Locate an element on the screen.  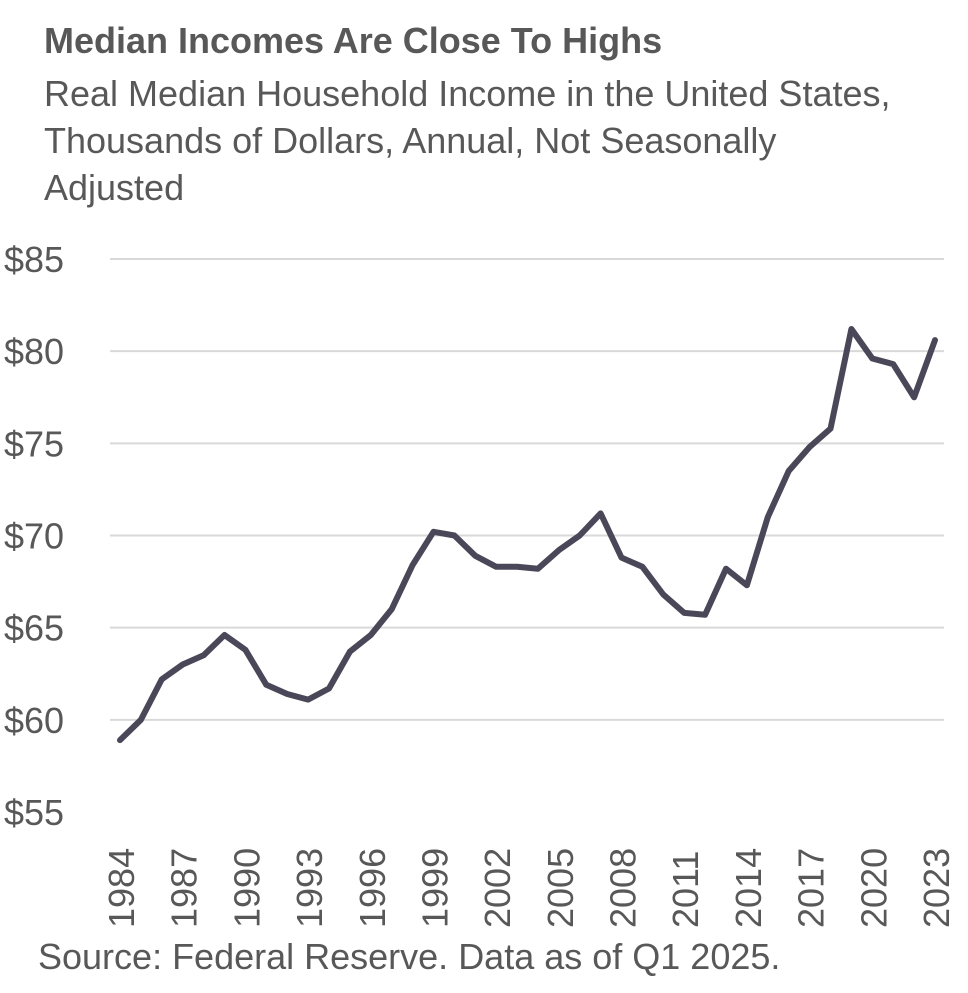
y-tick-label: $70 is located at coordinates (34, 536).